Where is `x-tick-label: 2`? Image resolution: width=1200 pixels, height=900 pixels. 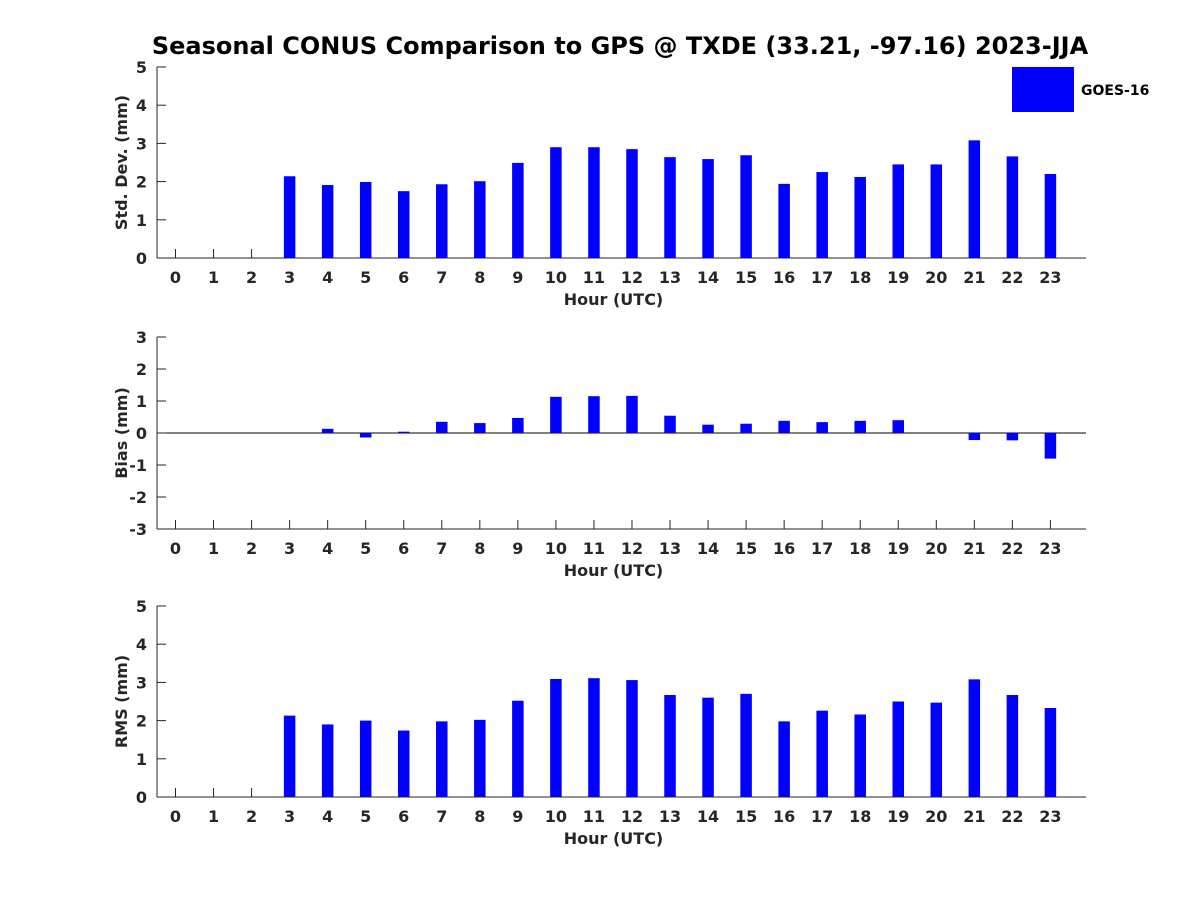
x-tick-label: 2 is located at coordinates (251, 816).